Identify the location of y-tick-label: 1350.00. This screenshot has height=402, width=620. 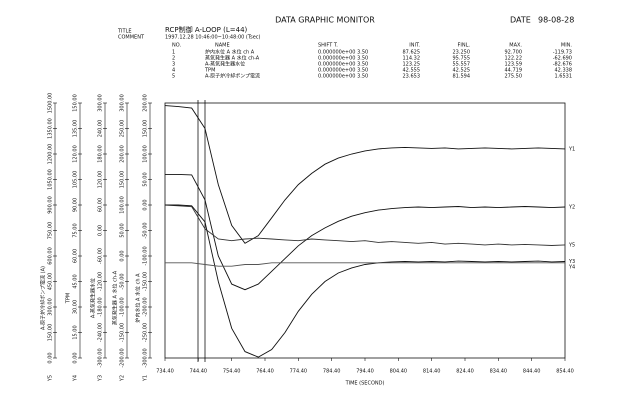
(51, 128).